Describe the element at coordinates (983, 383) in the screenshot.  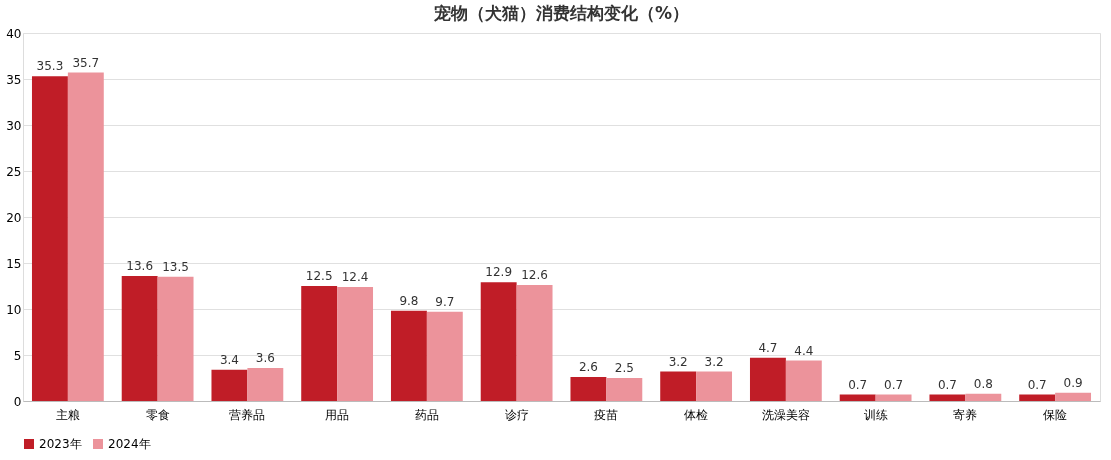
I see `data-label: 0.8` at that location.